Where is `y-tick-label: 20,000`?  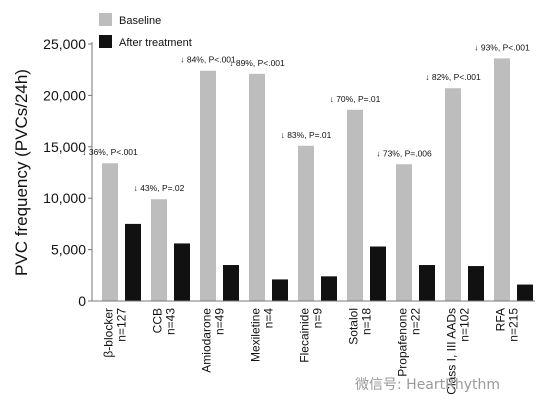
y-tick-label: 20,000 is located at coordinates (64, 95).